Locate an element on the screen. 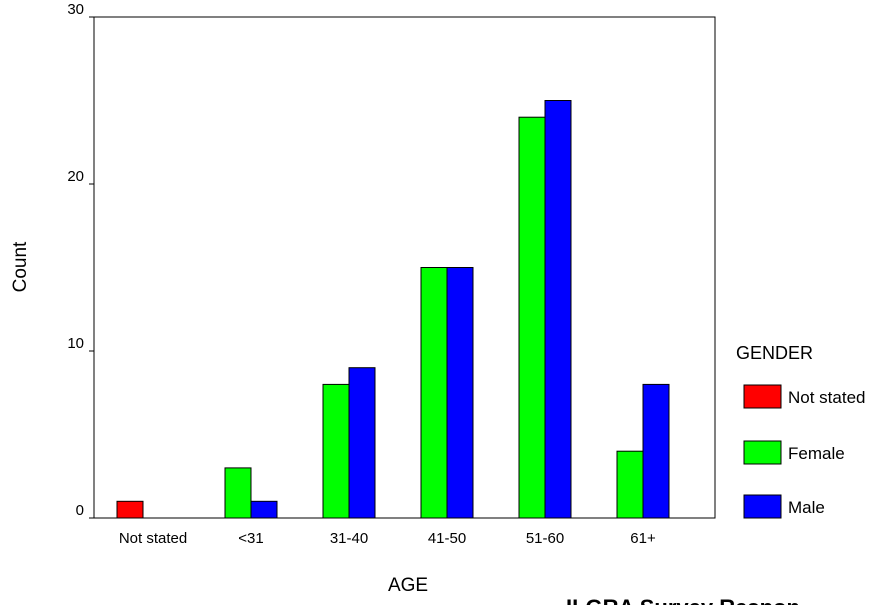  x-tick-label: 31-40 is located at coordinates (349, 538).